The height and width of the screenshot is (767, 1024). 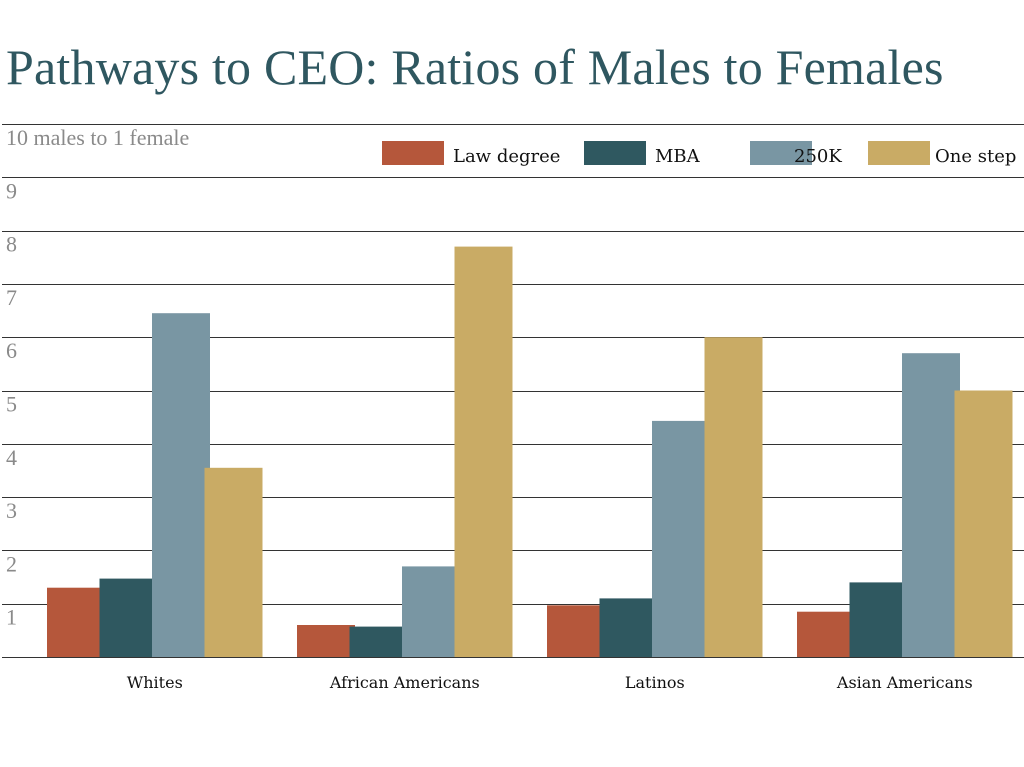 What do you see at coordinates (97, 137) in the screenshot?
I see `y-tick-label: 10 males to 1 female` at bounding box center [97, 137].